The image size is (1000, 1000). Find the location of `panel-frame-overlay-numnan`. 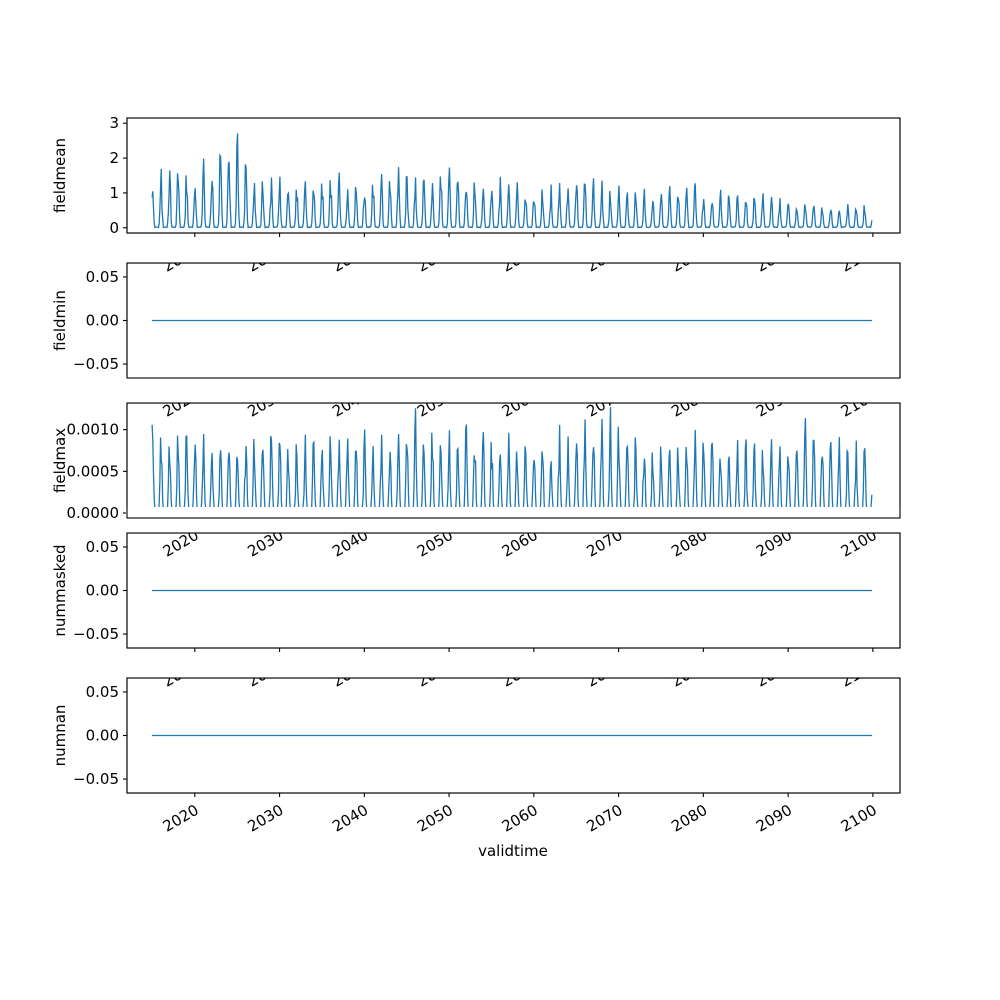

panel-frame-overlay-numnan is located at coordinates (513, 735).